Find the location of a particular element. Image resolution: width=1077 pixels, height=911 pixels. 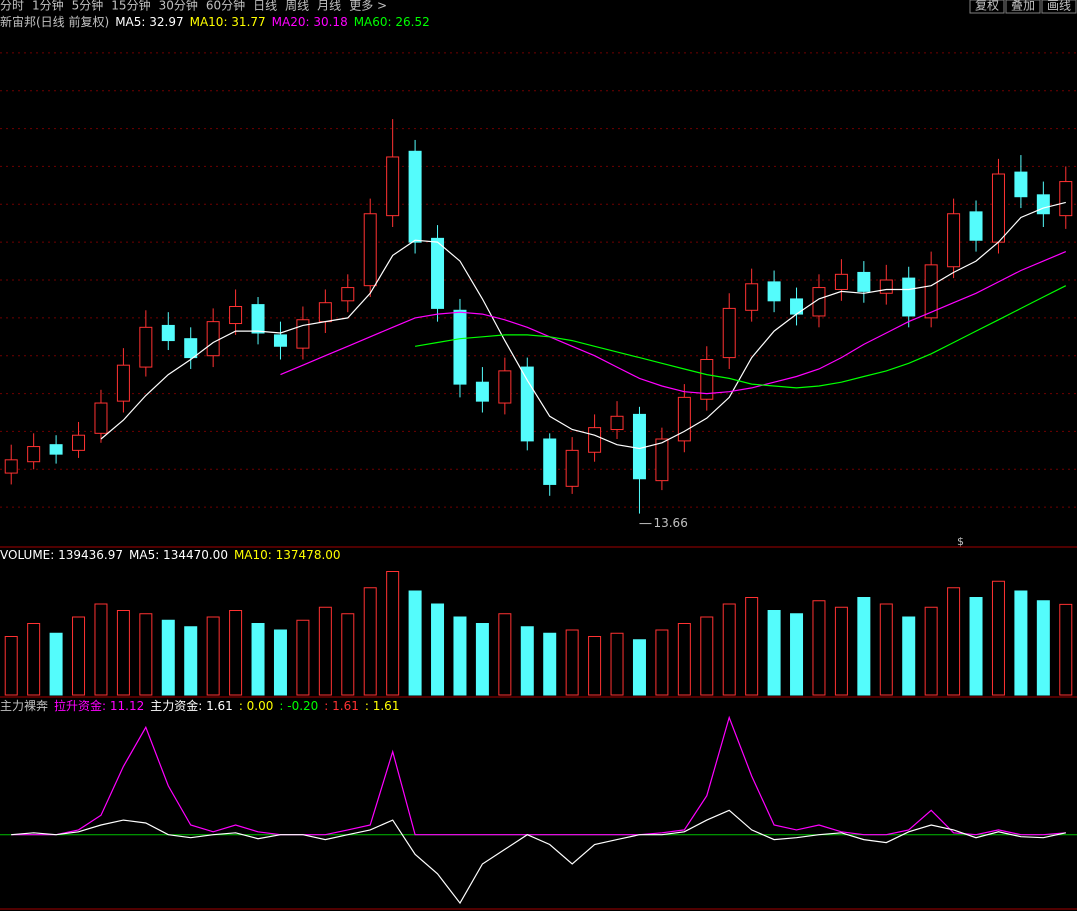

legend-entry: : 0.00 is located at coordinates (256, 706).